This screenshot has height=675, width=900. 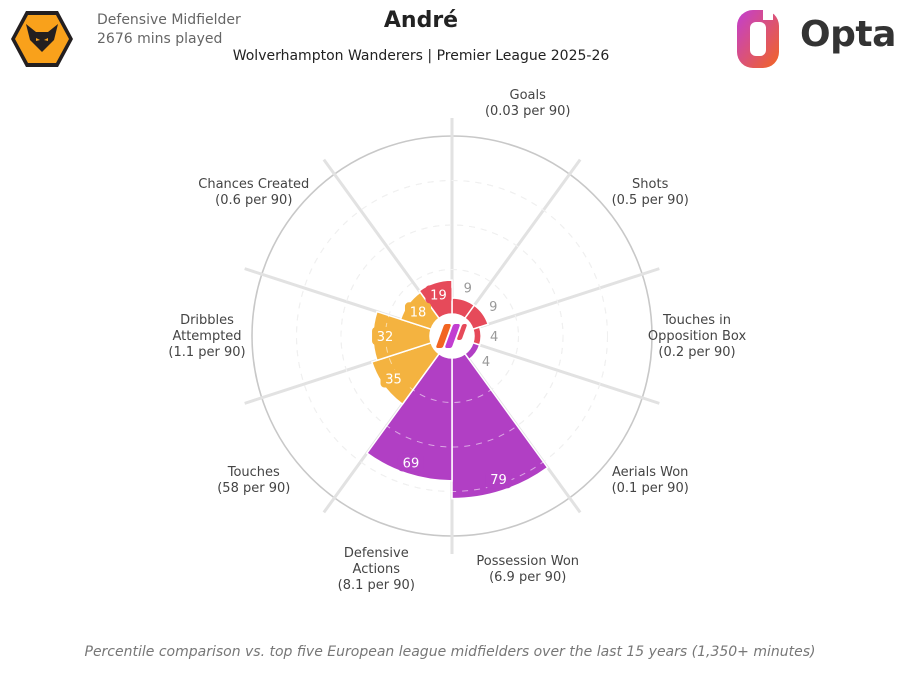 I want to click on value-label: 35, so click(x=393, y=379).